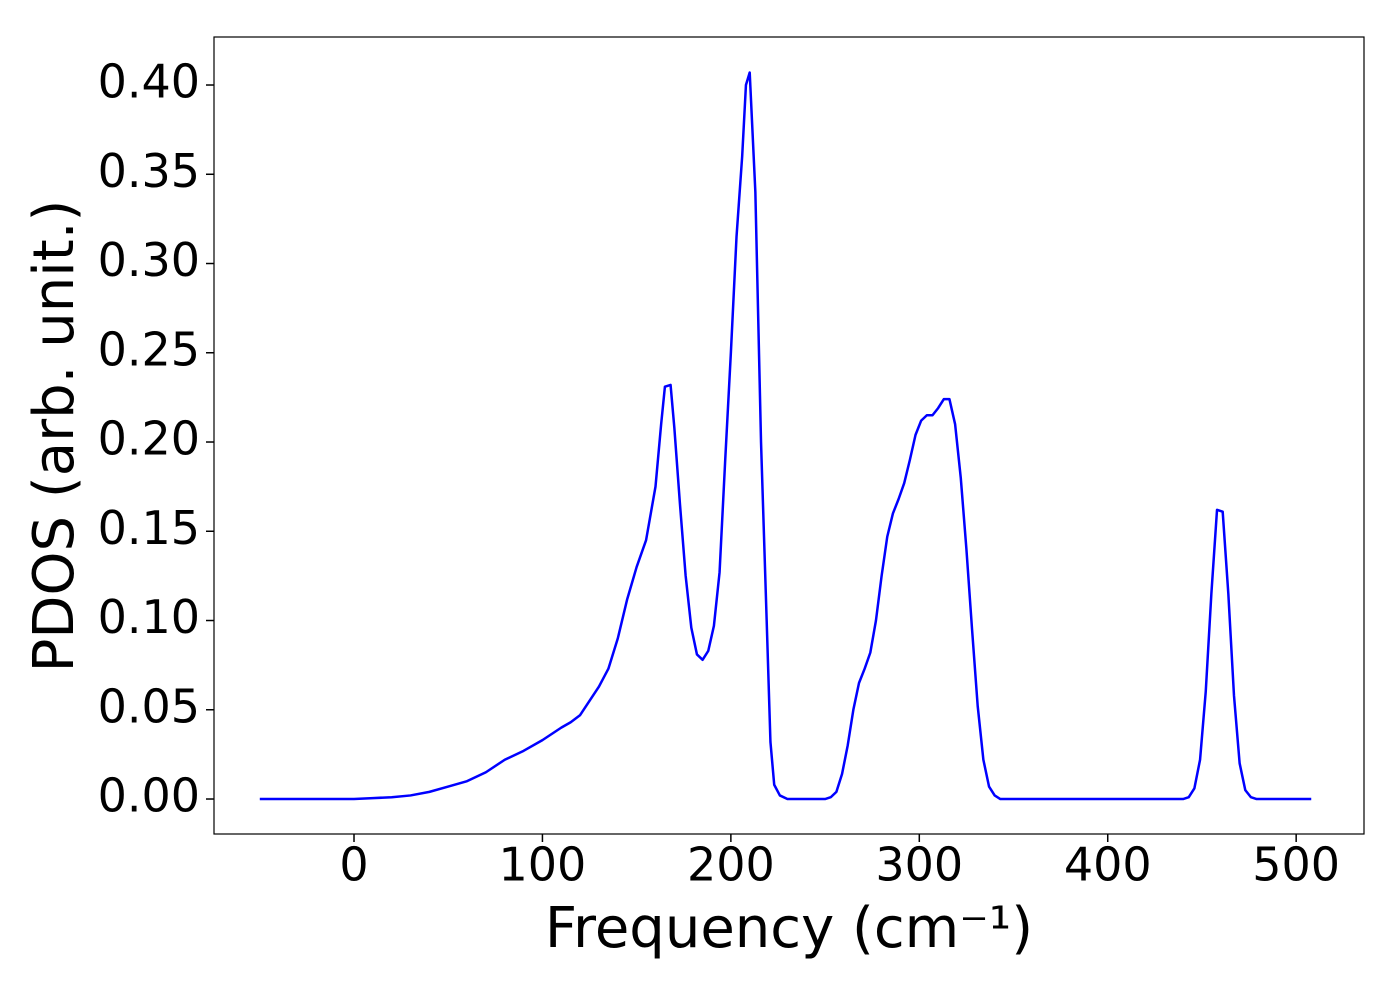  What do you see at coordinates (353, 865) in the screenshot?
I see `x-tick-label: 0` at bounding box center [353, 865].